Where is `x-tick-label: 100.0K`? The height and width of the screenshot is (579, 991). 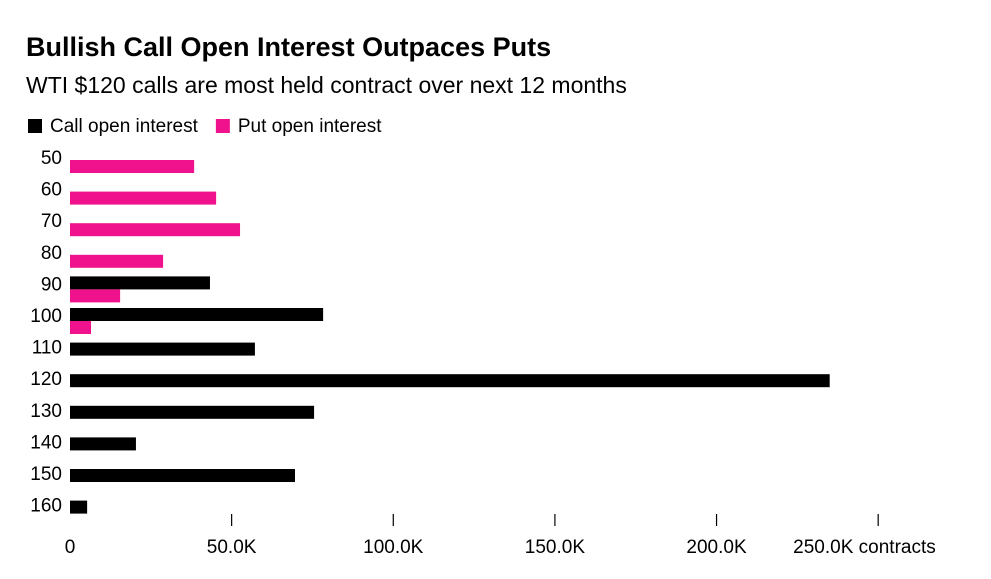 x-tick-label: 100.0K is located at coordinates (393, 547).